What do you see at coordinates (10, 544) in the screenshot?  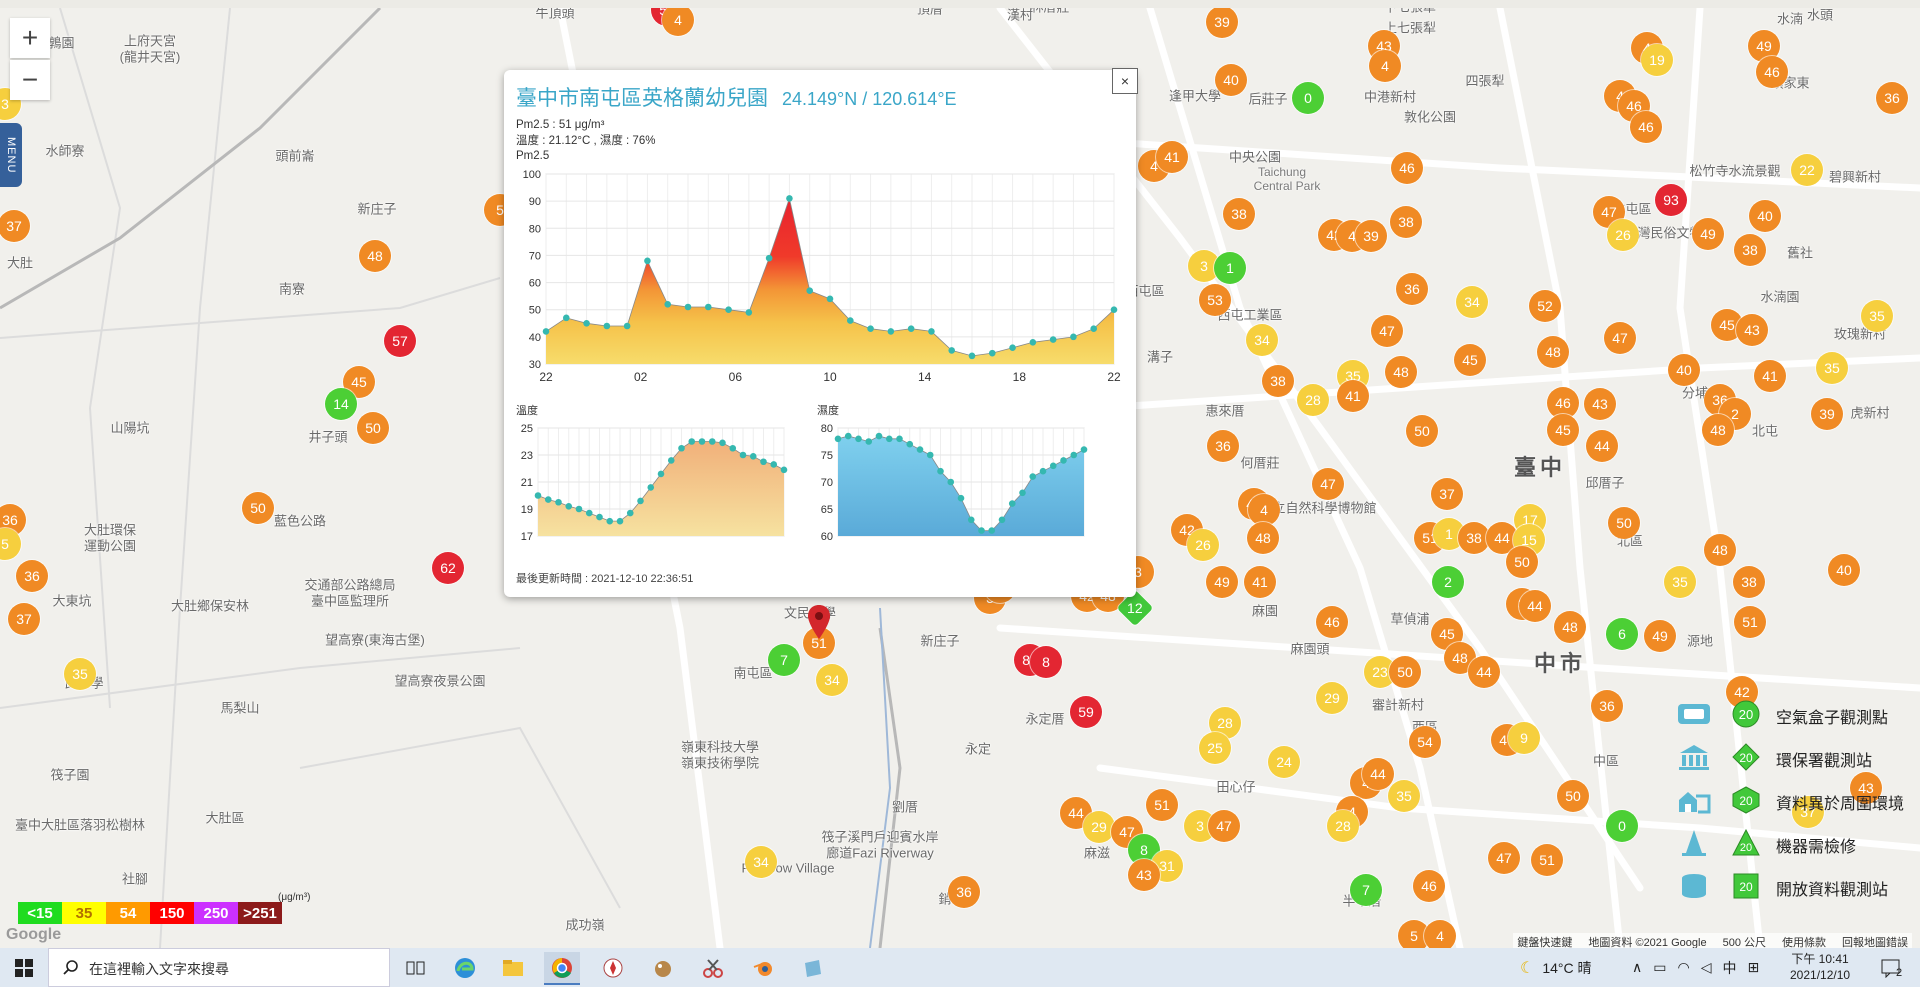 I see `airbox-station-marker: 5` at bounding box center [10, 544].